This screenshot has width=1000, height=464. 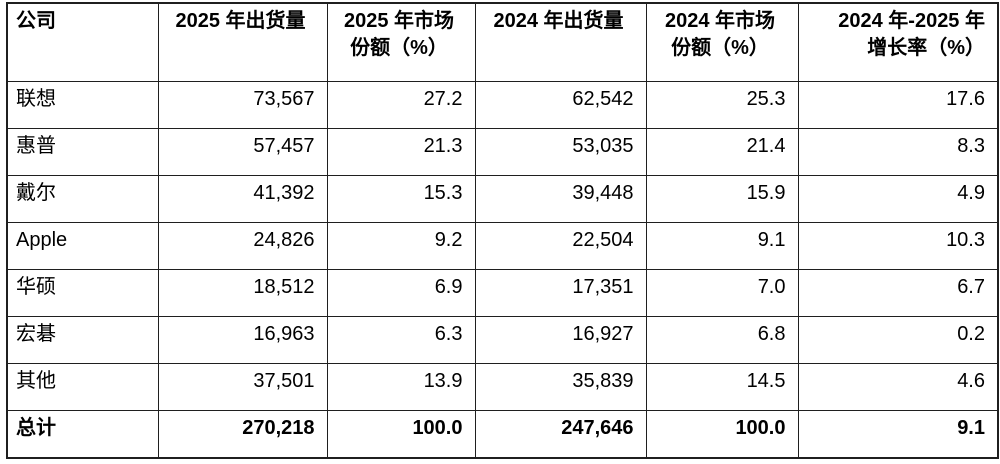 I want to click on header-ship-2025: 2025 年出货量, so click(x=242, y=42).